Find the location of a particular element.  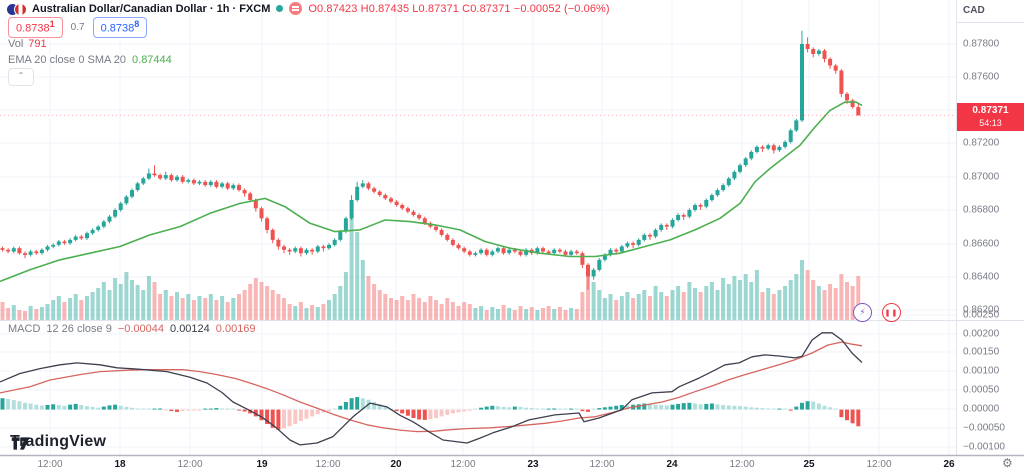

price-axis-tick: 0.87000 is located at coordinates (981, 177).